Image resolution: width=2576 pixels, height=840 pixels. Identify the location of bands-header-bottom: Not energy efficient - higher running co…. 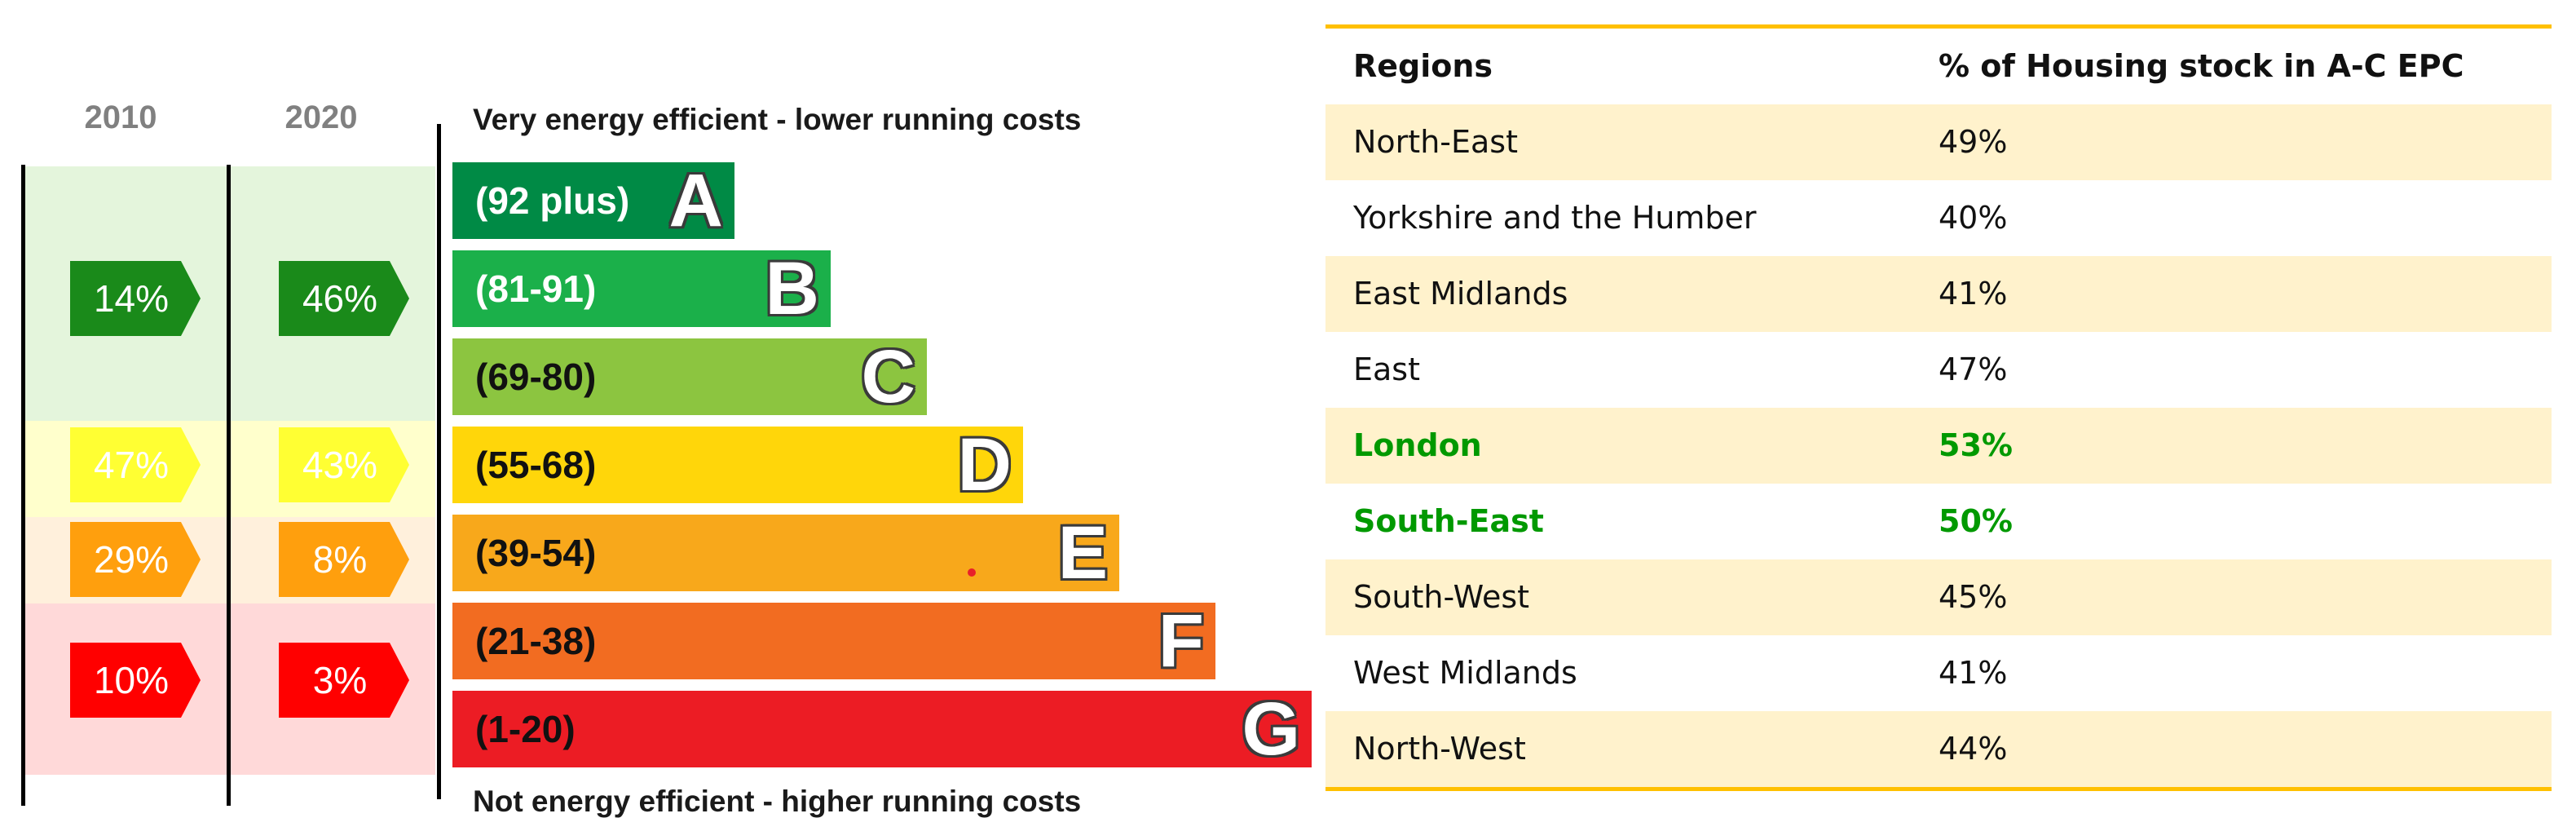
(777, 801).